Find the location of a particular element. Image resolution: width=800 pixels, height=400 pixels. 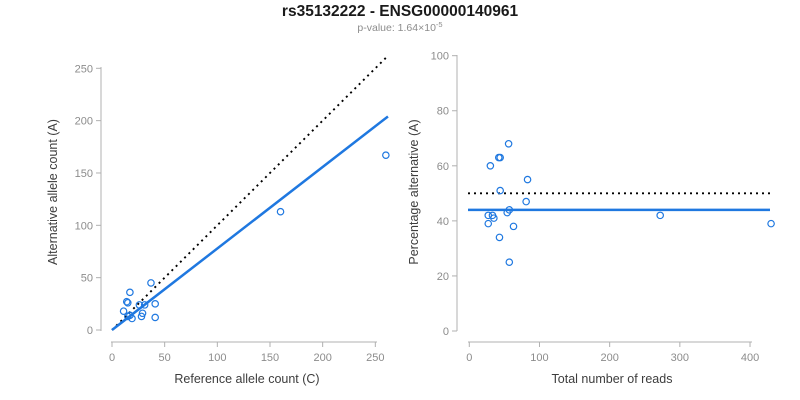

x-tick-label: 50 is located at coordinates (165, 358).